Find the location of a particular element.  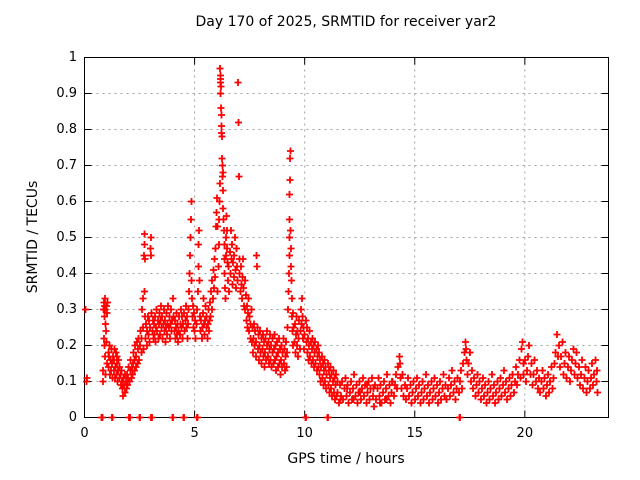

x-tick-label: 15 is located at coordinates (415, 433).